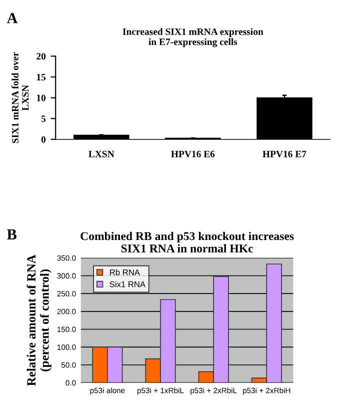 The image size is (337, 416). I want to click on x-tick-label: HPV16 E7, so click(284, 154).